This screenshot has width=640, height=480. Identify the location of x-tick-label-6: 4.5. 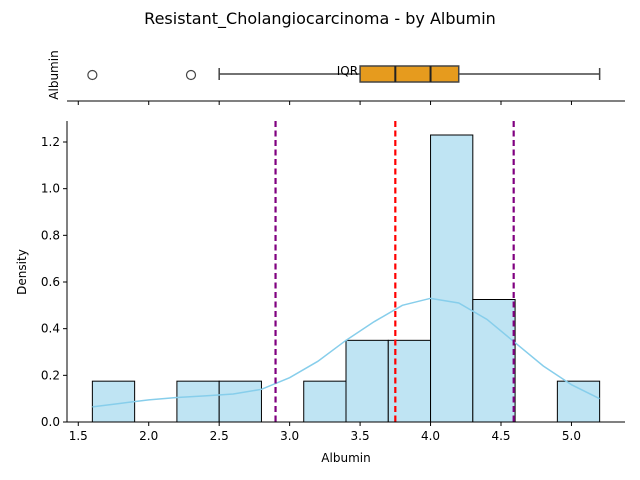
(500, 436).